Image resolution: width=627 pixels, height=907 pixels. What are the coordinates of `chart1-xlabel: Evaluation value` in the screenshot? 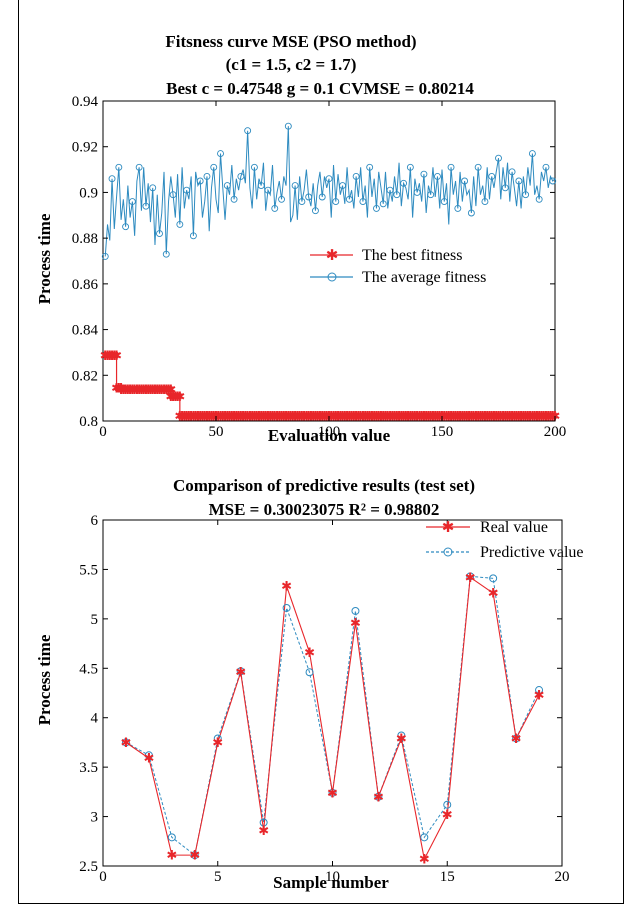 It's located at (329, 435).